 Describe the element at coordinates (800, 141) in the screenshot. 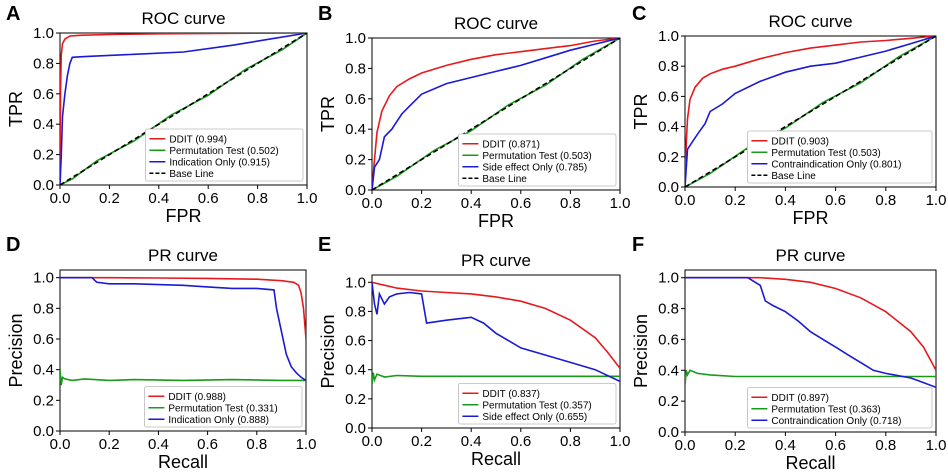

I see `legend-label: DDIT (0.903)` at that location.